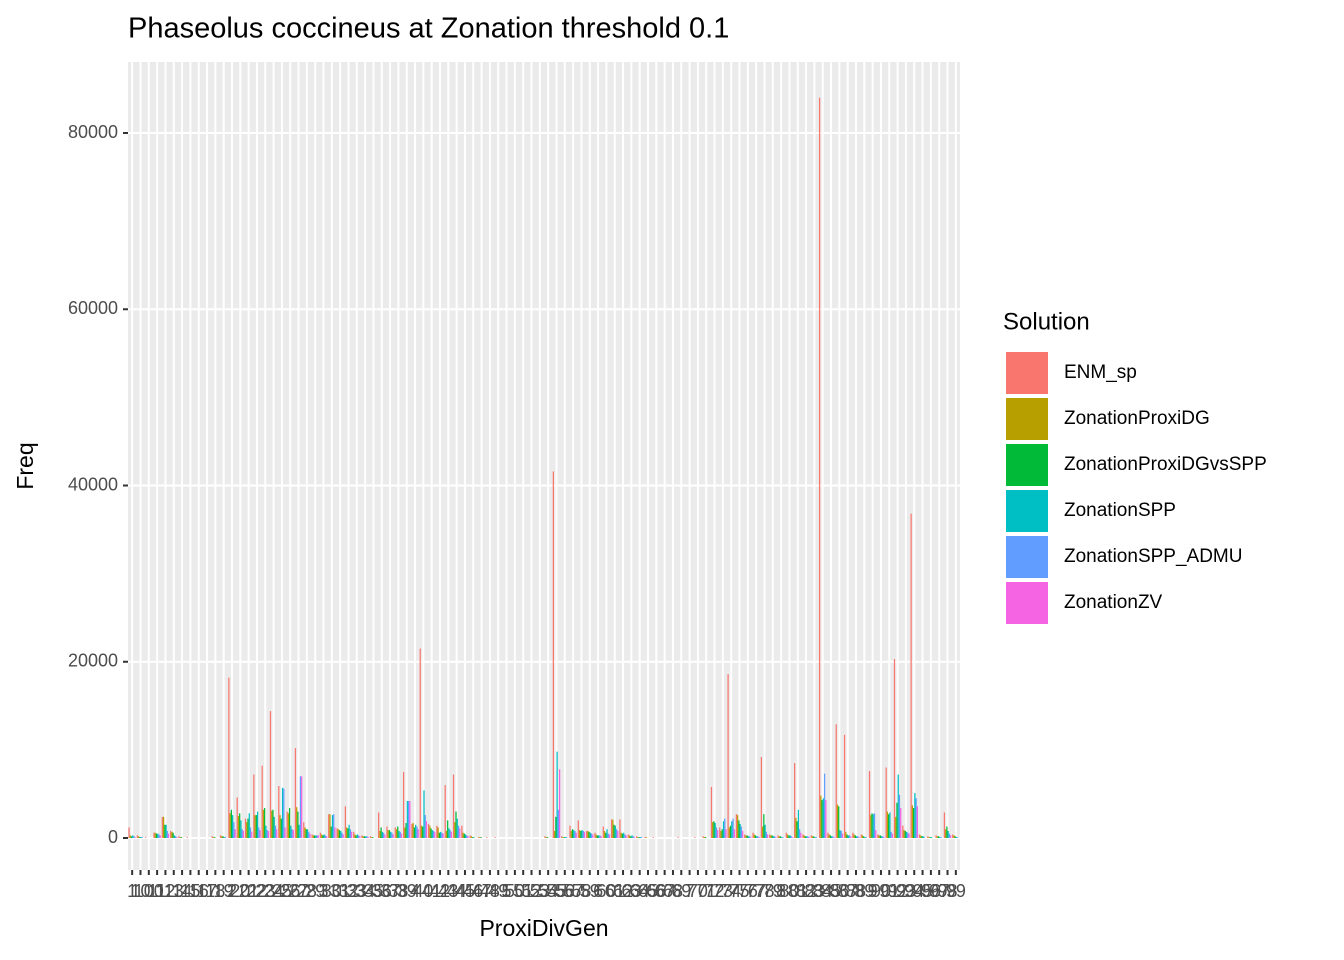 The height and width of the screenshot is (960, 1344). Describe the element at coordinates (232, 891) in the screenshot. I see `x-tick-label: 2` at that location.